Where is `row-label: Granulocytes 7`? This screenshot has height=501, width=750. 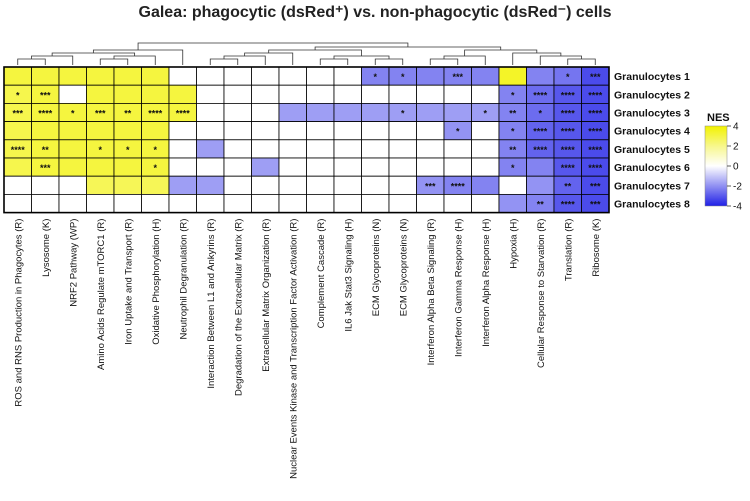
row-label: Granulocytes 7 is located at coordinates (652, 186).